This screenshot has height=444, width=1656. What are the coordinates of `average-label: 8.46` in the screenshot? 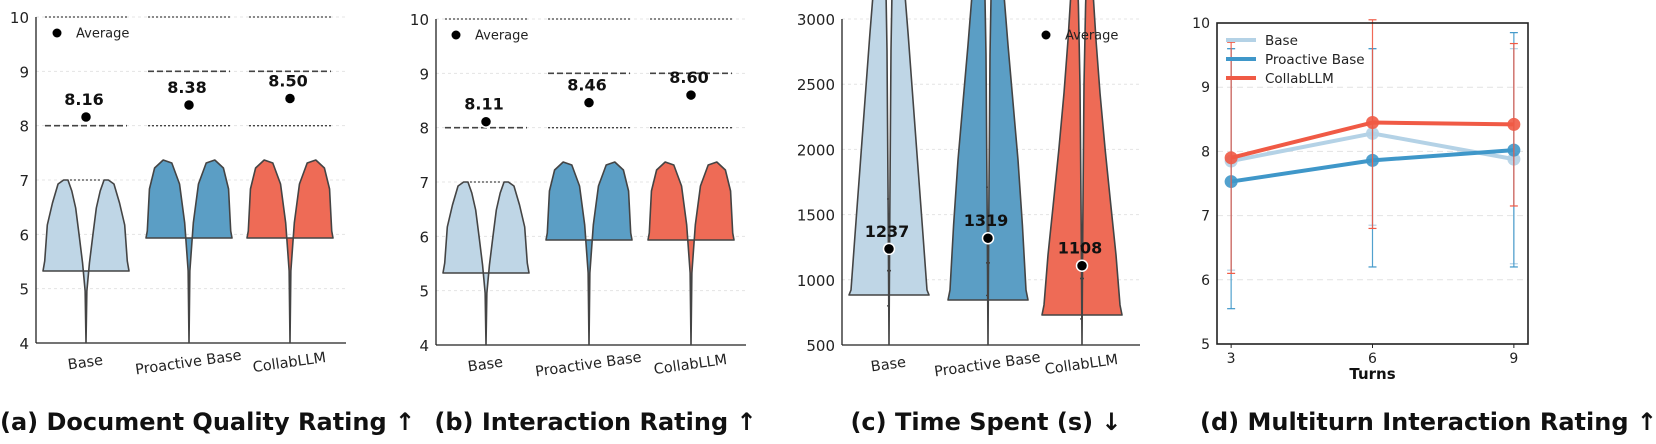 It's located at (586, 85).